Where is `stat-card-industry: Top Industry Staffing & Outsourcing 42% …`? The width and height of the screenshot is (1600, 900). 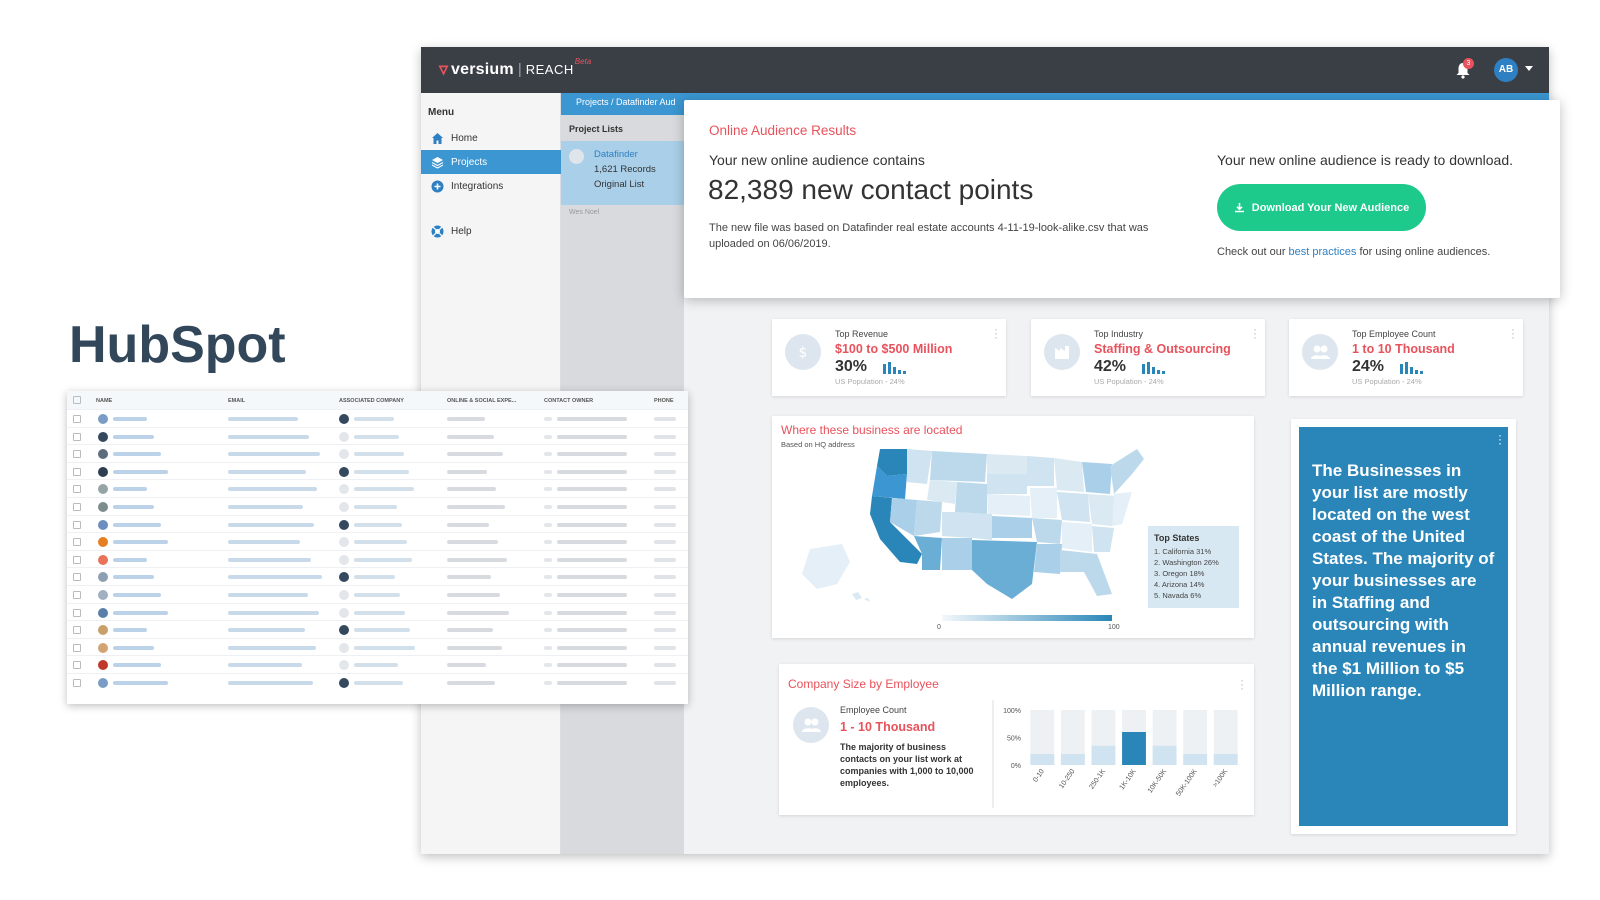 stat-card-industry: Top Industry Staffing & Outsourcing 42% … is located at coordinates (1148, 357).